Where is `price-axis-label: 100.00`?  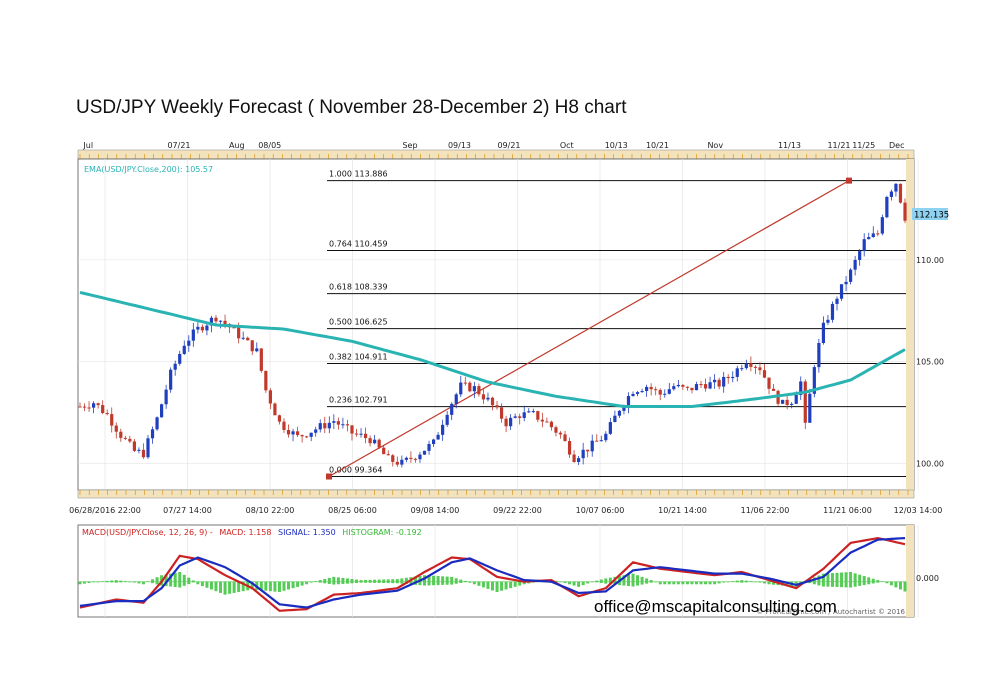 price-axis-label: 100.00 is located at coordinates (930, 464).